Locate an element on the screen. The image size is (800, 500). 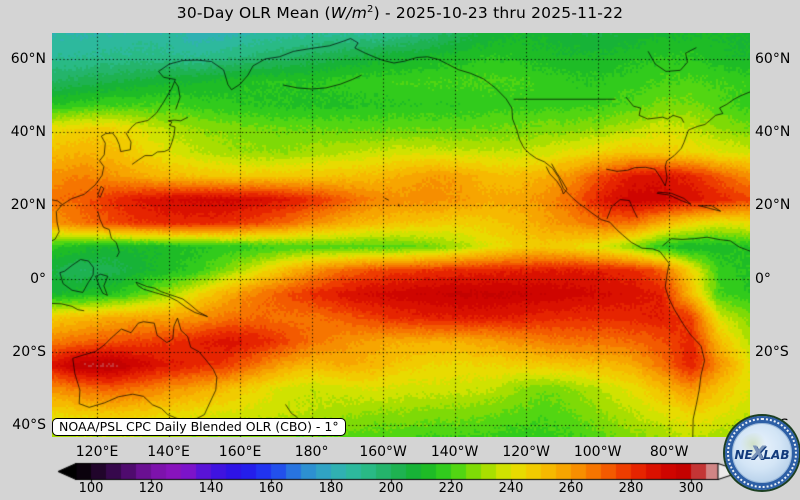
lon-label-4: 160°W is located at coordinates (383, 452).